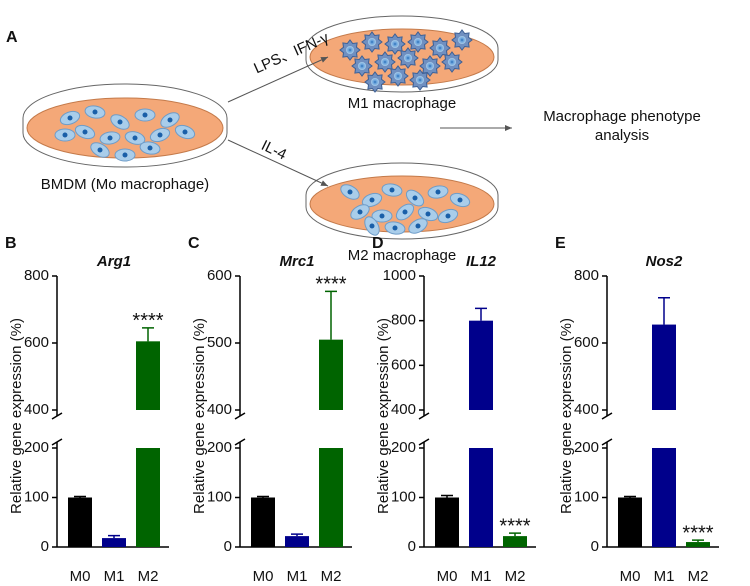 The image size is (750, 586). I want to click on arrow, so click(278, 79).